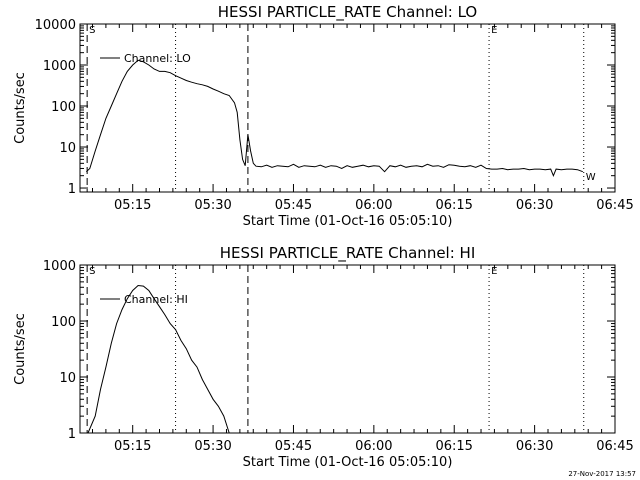  What do you see at coordinates (92, 271) in the screenshot?
I see `panel2-marker-label: S` at bounding box center [92, 271].